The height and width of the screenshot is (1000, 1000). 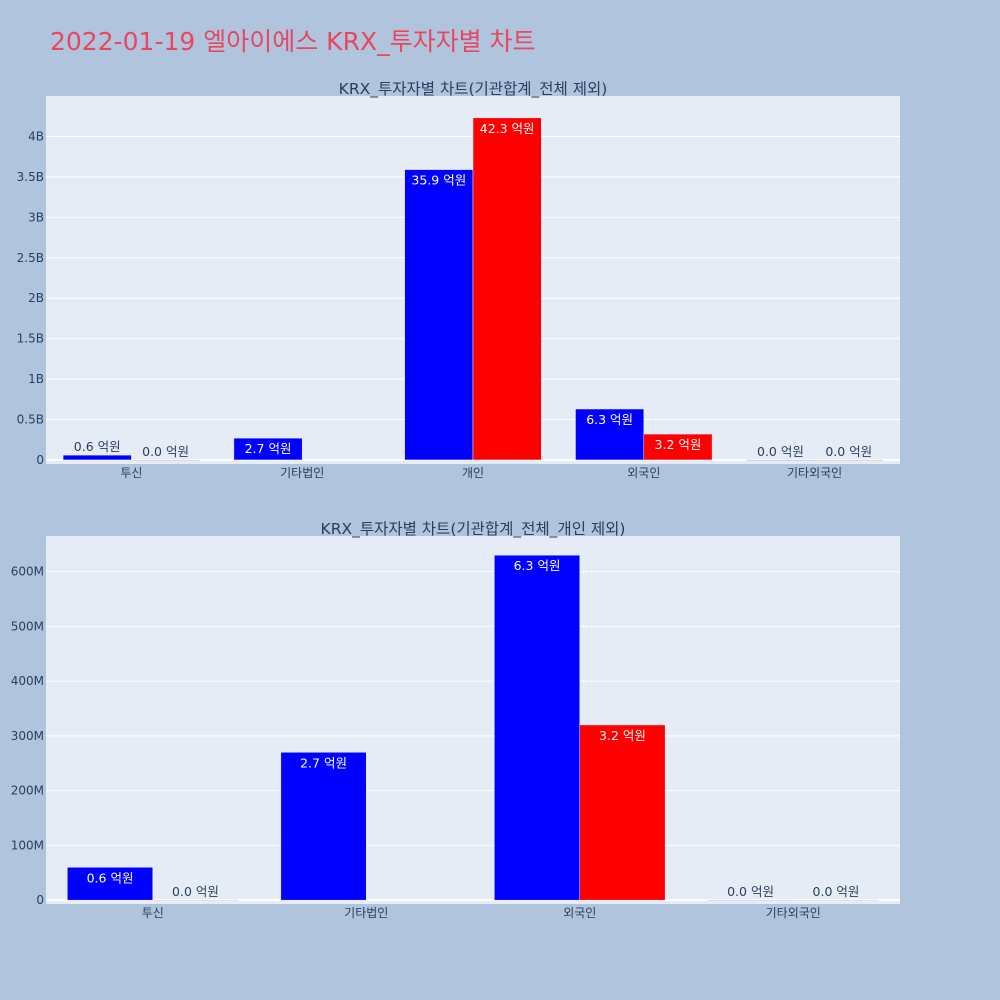 I want to click on y-tick-label: 500M, so click(x=27, y=626).